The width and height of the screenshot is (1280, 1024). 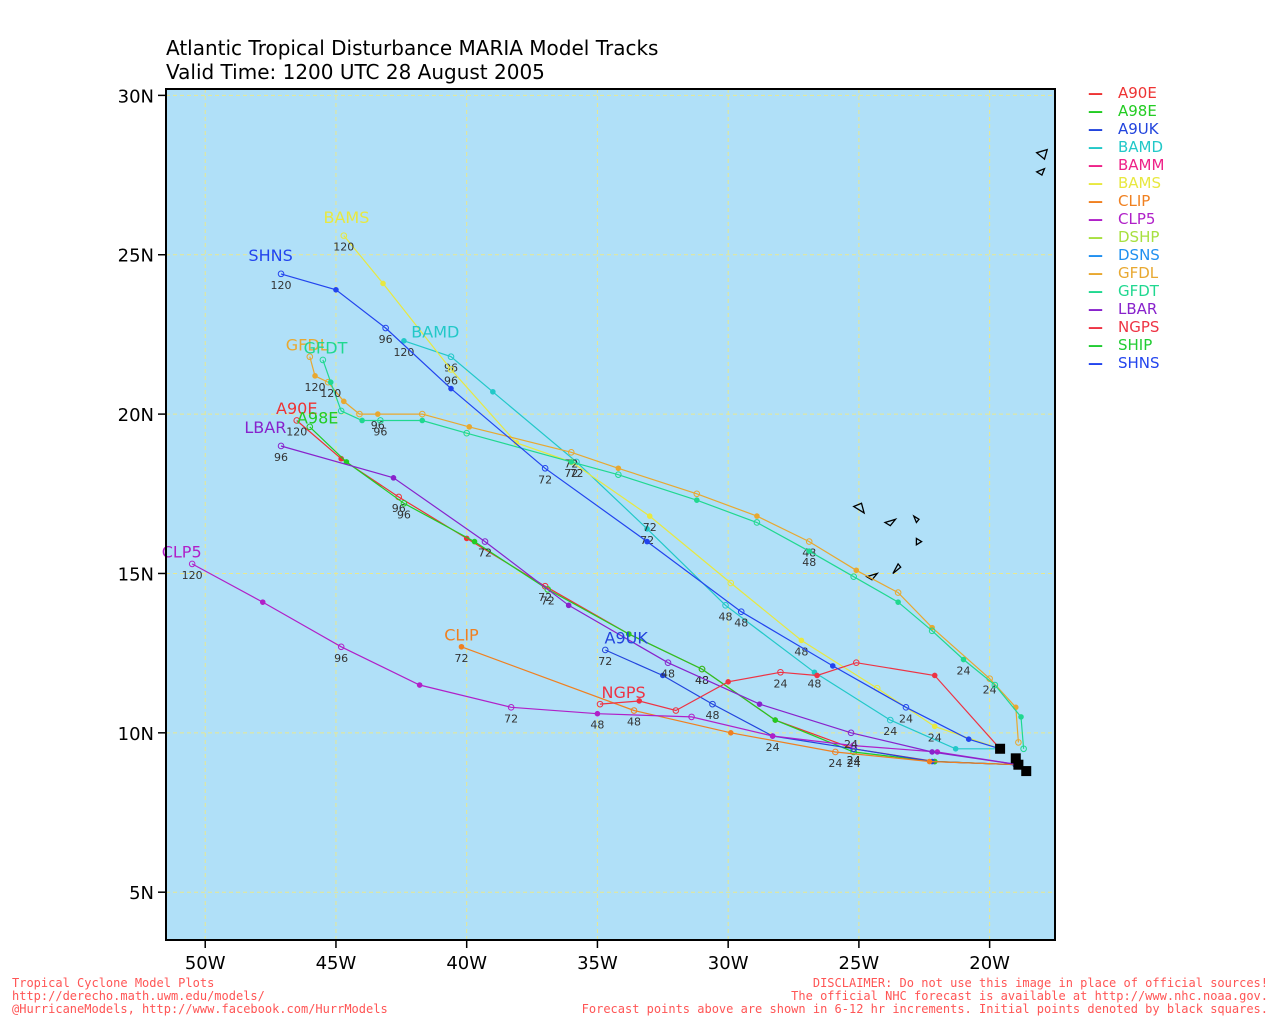 What do you see at coordinates (113, 983) in the screenshot?
I see `footer-site-name: Tropical Cyclone Model Plots` at bounding box center [113, 983].